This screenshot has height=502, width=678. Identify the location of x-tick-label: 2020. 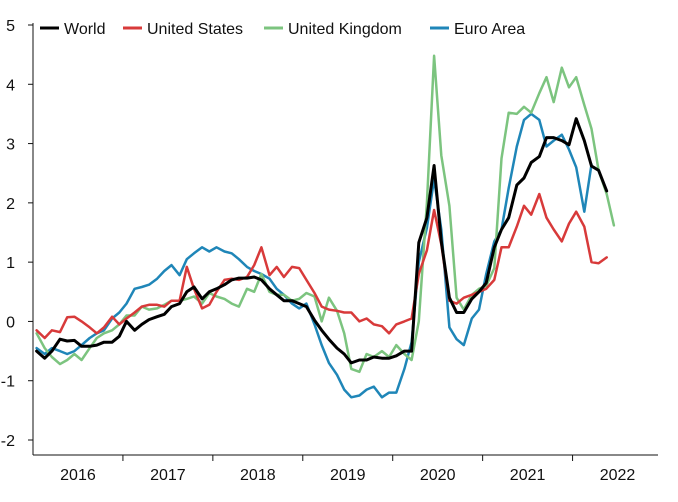
(438, 475).